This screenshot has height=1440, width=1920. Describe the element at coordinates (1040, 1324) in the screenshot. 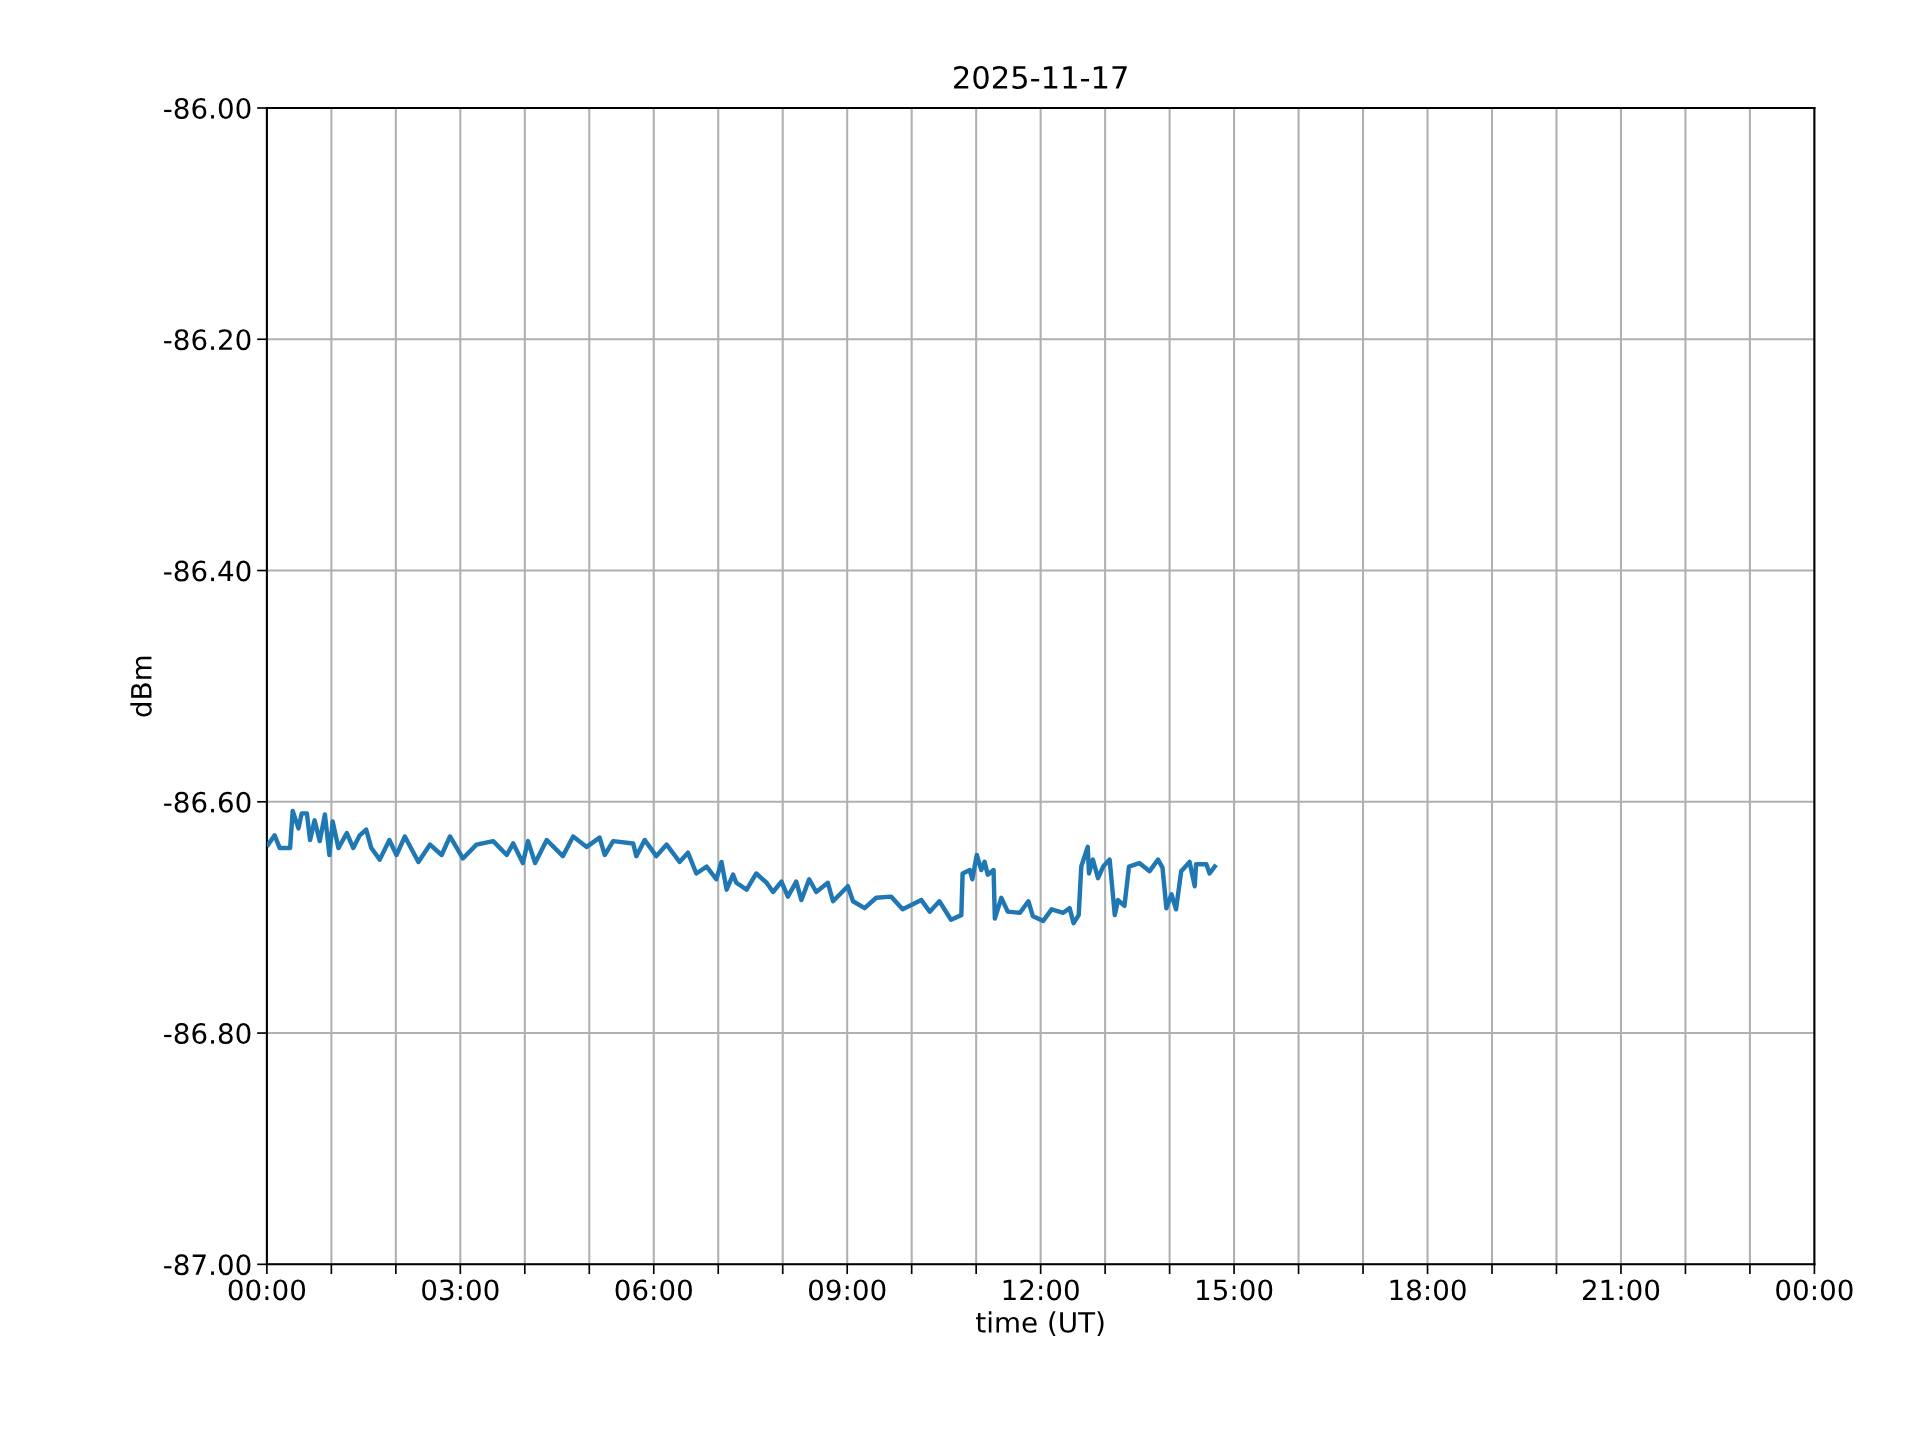

I see `x-axis-title: time (UT)` at that location.